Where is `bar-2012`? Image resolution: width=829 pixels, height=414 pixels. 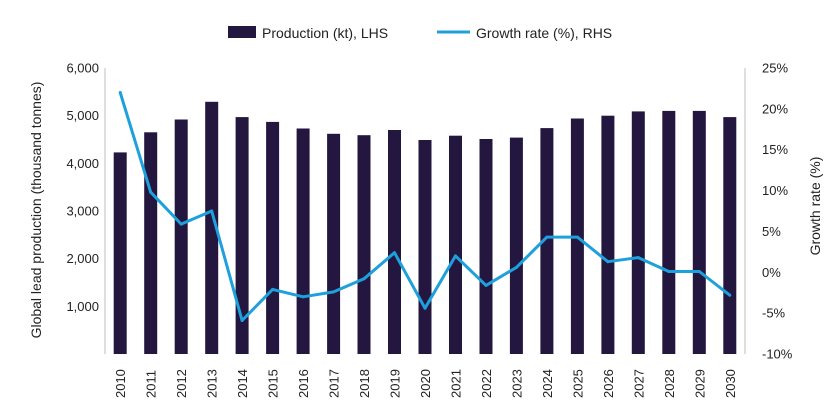 bar-2012 is located at coordinates (181, 236).